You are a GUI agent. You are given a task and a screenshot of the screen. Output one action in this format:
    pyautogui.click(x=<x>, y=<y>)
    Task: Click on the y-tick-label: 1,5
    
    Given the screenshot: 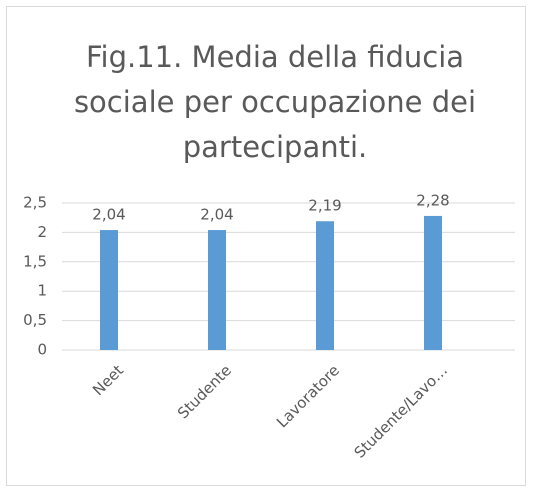 What is the action you would take?
    pyautogui.click(x=35, y=261)
    